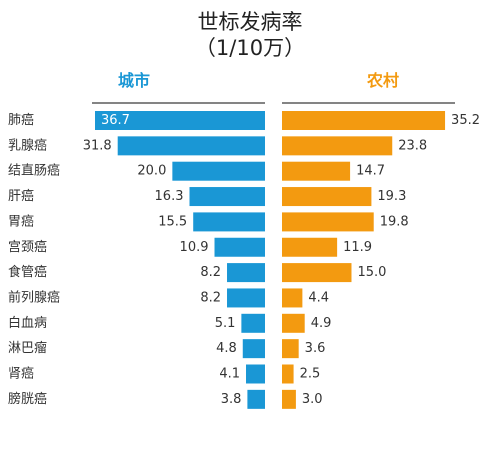 This screenshot has width=500, height=449. I want to click on category-label-row-11: 肾癌, so click(21, 374).